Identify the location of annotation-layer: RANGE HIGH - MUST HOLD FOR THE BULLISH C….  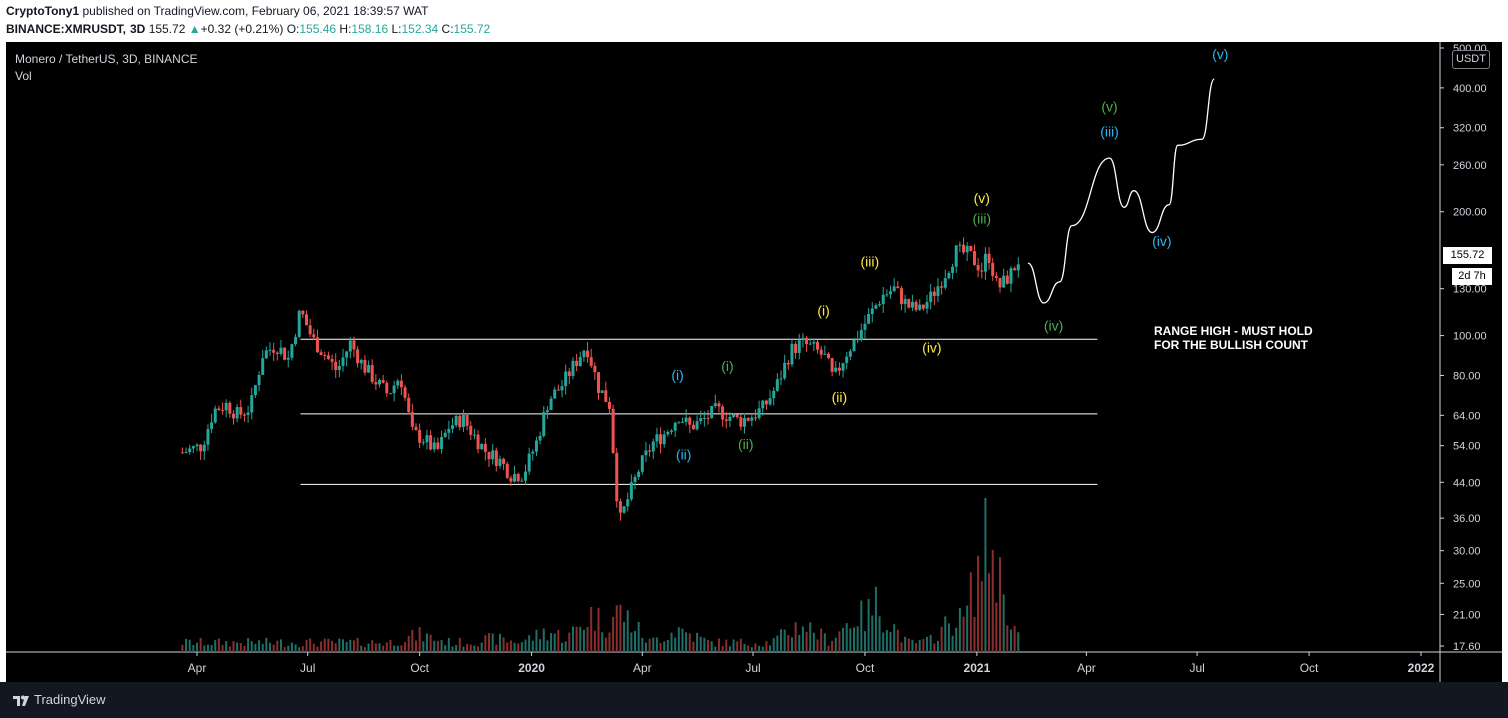
(1233, 338).